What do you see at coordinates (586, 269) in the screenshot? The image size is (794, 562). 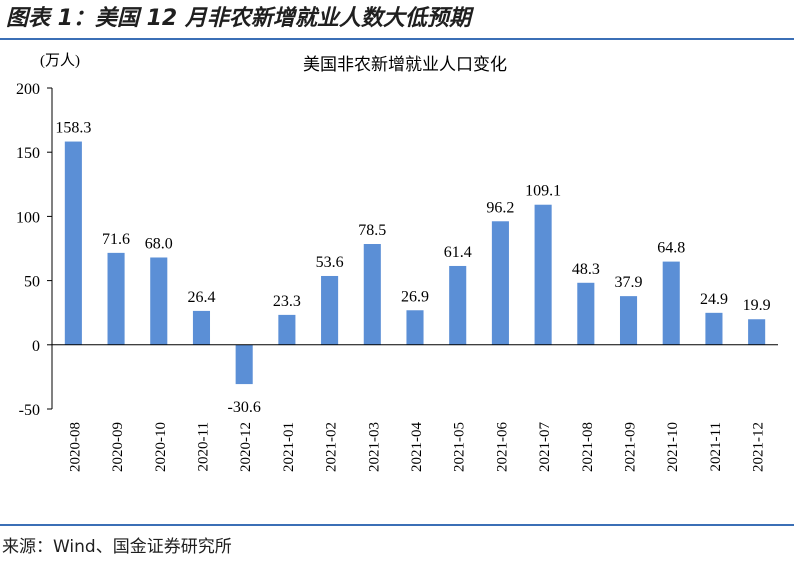 I see `data-label: 48.3` at bounding box center [586, 269].